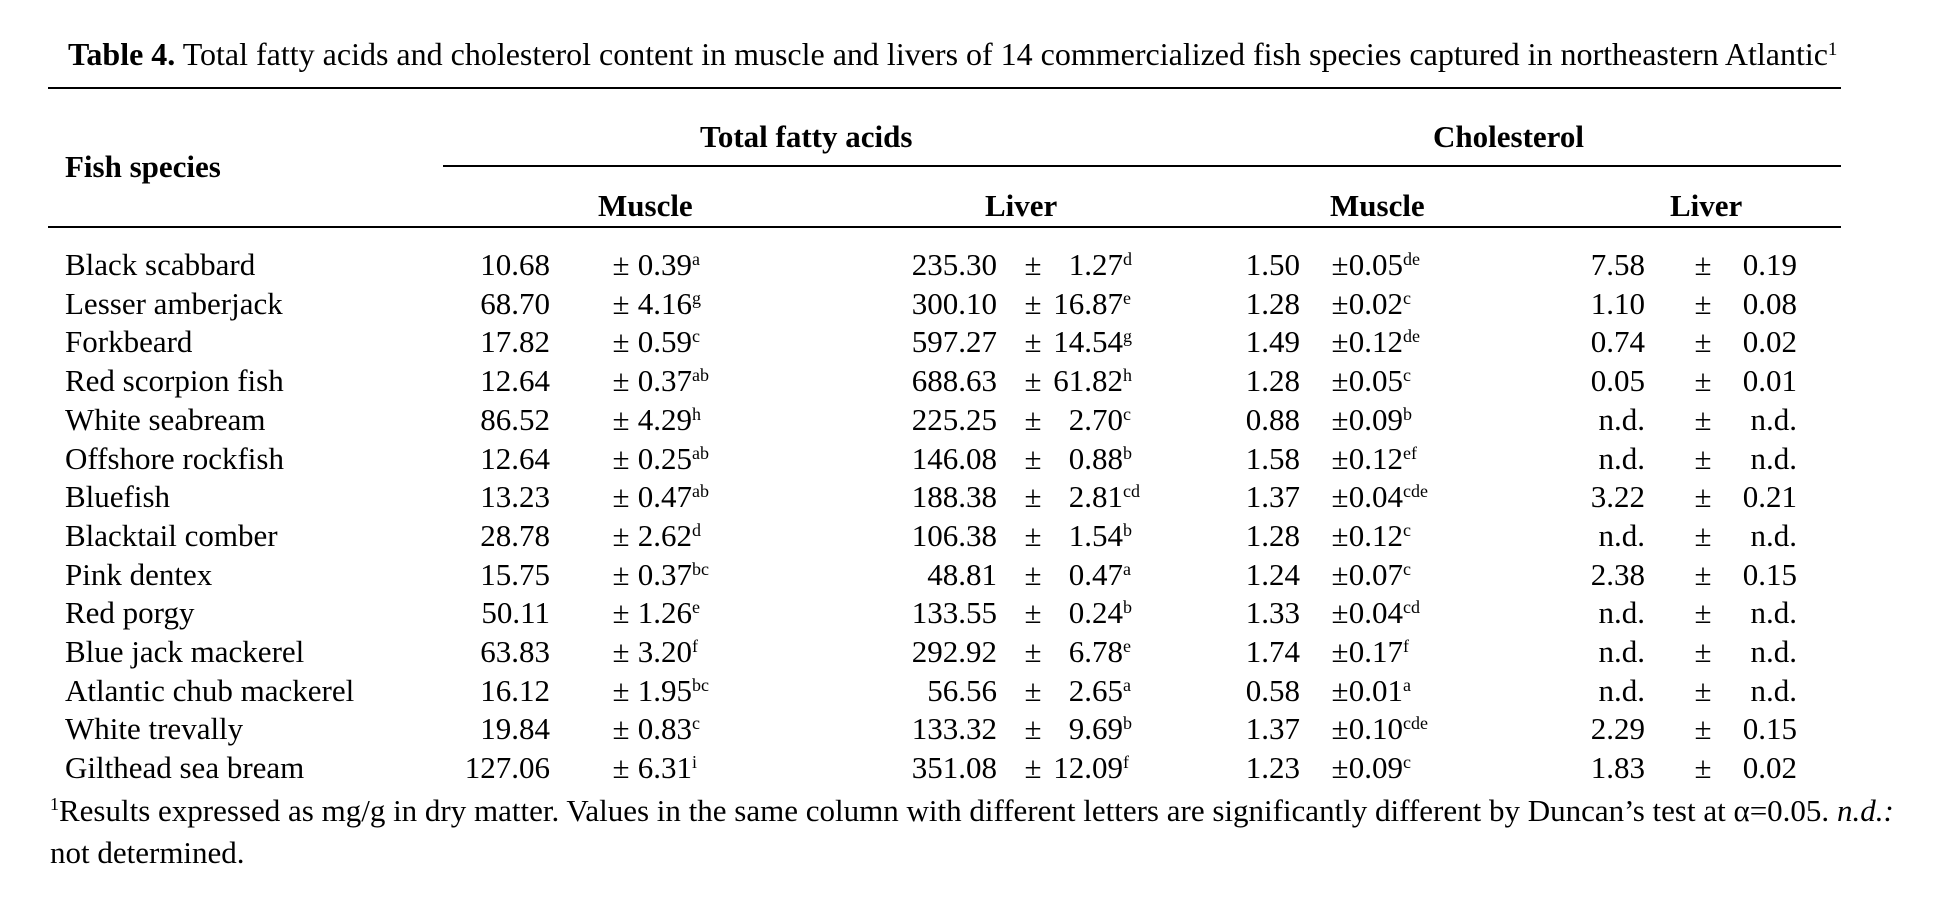 This screenshot has height=900, width=1955. Describe the element at coordinates (664, 690) in the screenshot. I see `cell-tfa-m-sd: 1.95` at that location.